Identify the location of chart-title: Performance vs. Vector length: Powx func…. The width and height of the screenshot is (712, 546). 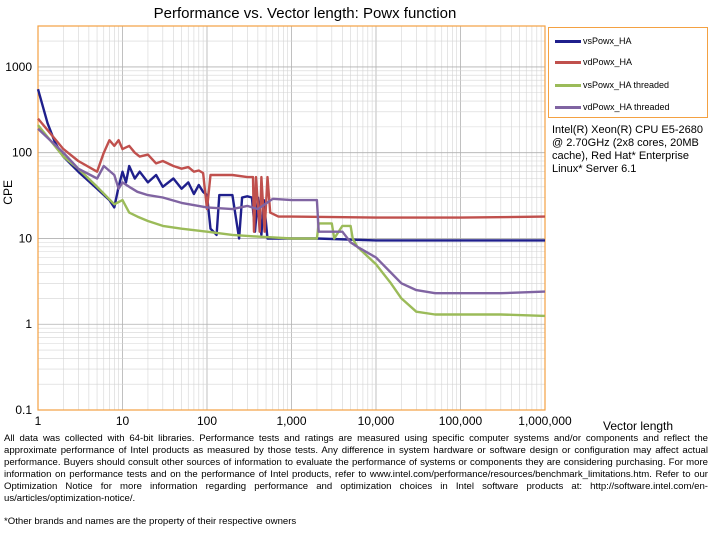
(305, 13).